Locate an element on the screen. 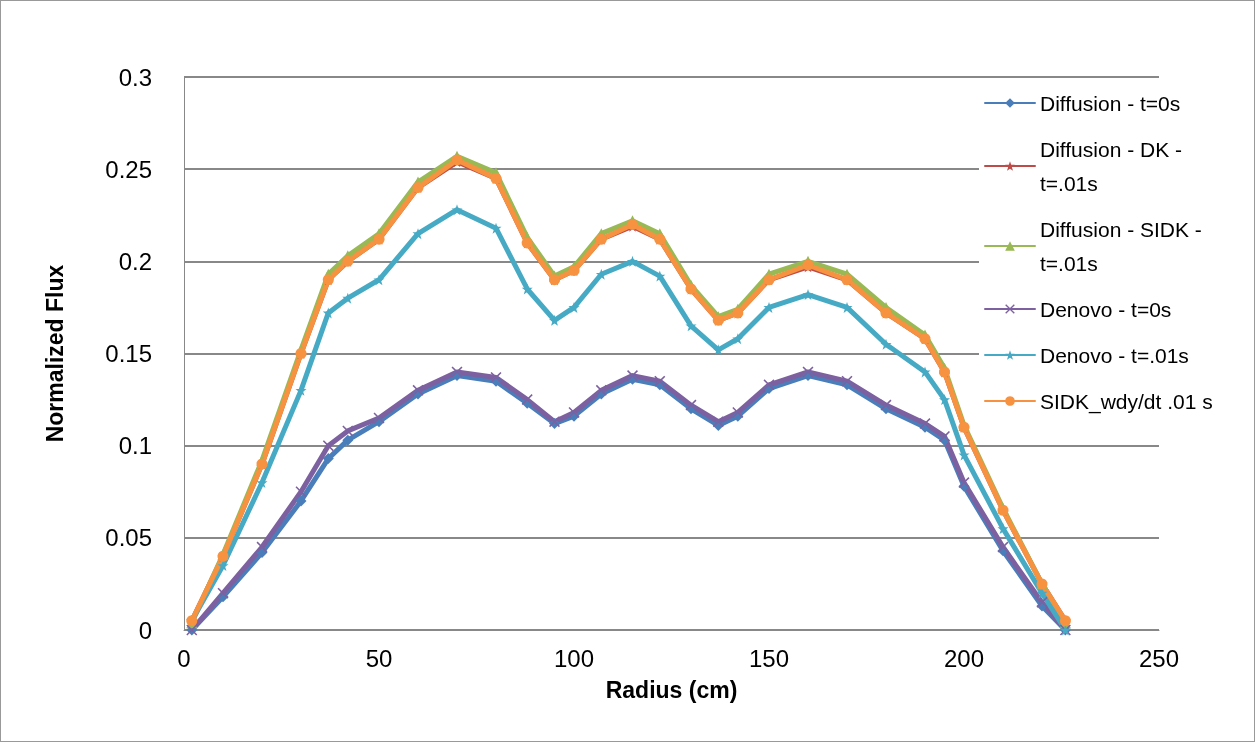 This screenshot has height=742, width=1255. y-tick-label: 0.3 is located at coordinates (135, 77).